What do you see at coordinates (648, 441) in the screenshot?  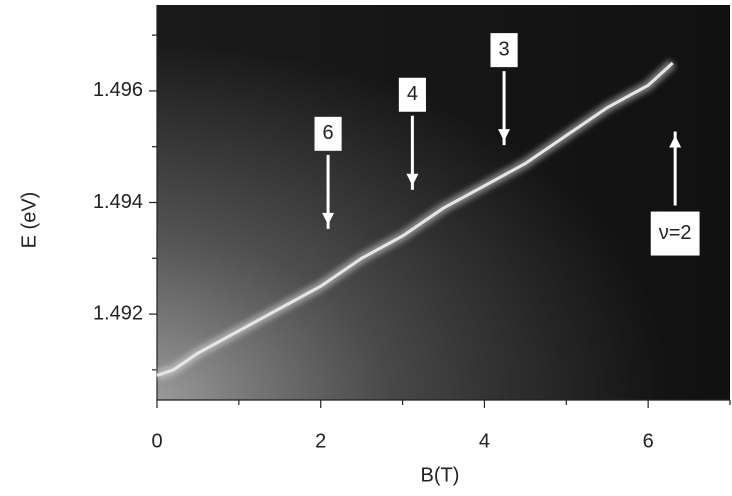 I see `x-tick-label: 6` at bounding box center [648, 441].